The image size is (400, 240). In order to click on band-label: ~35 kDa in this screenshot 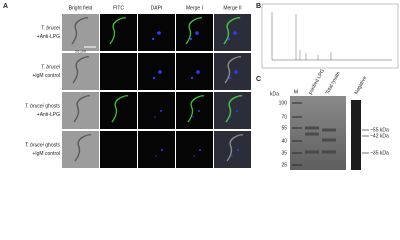, I will do `click(379, 153)`.